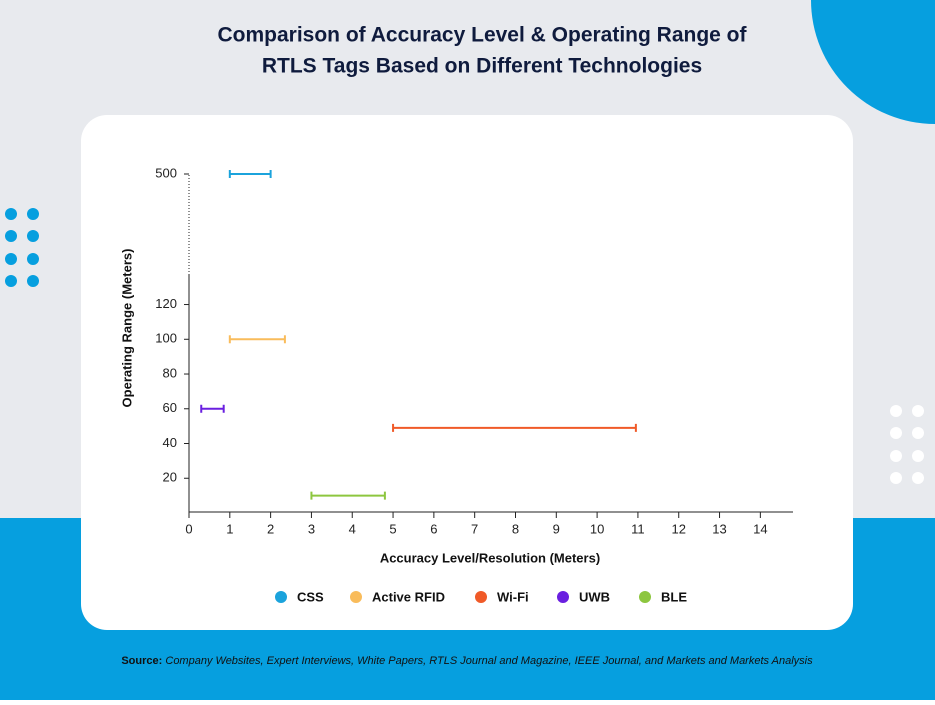  What do you see at coordinates (22, 247) in the screenshot?
I see `decor-dots-left` at bounding box center [22, 247].